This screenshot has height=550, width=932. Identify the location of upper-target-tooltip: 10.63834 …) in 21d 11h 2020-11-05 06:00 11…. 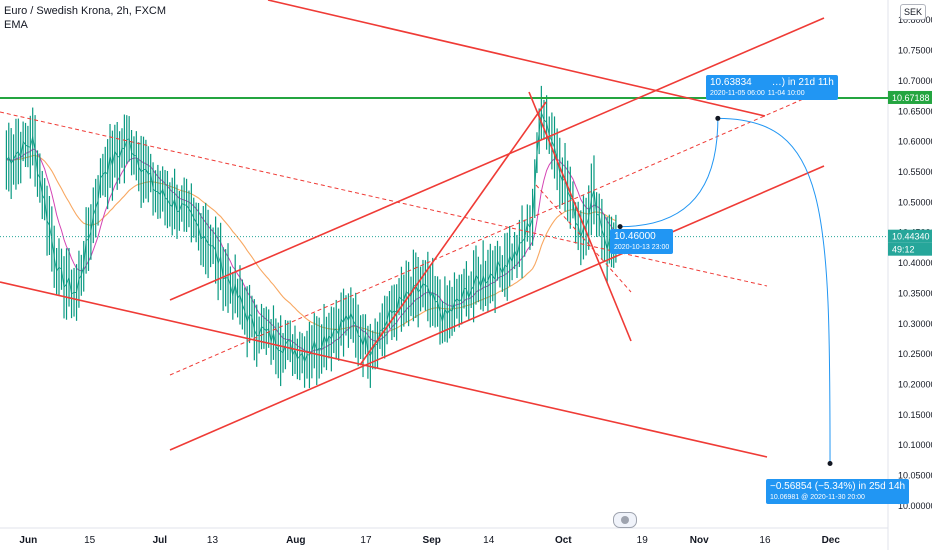
(772, 87).